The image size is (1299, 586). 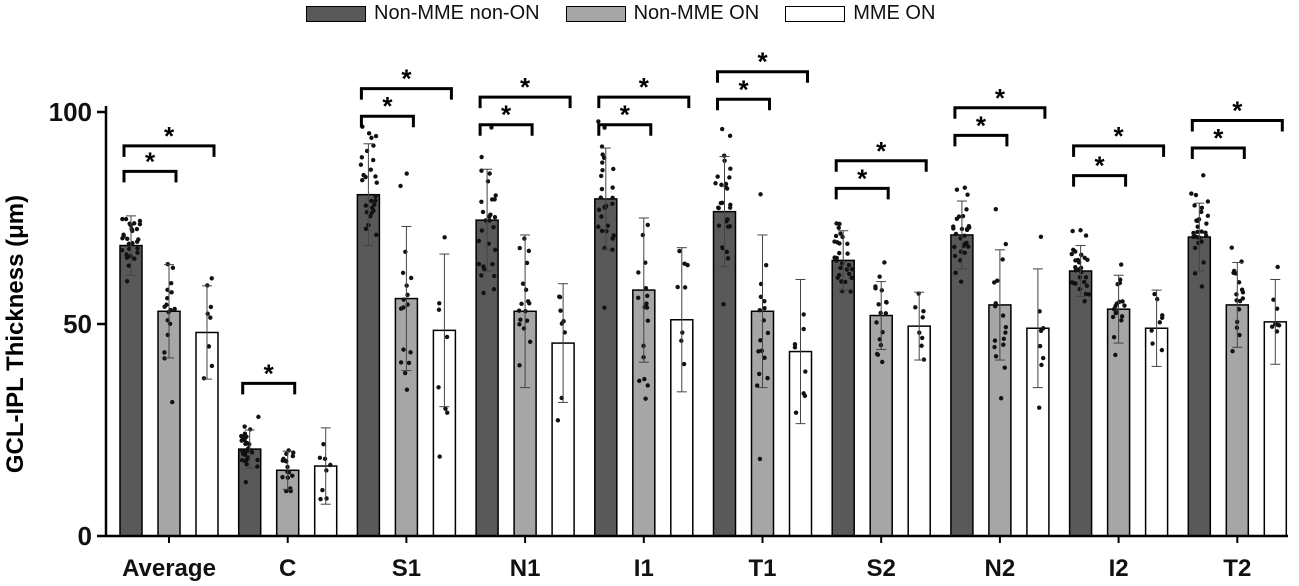 What do you see at coordinates (457, 13) in the screenshot?
I see `legend-label-non-mme-non-on: Non-MME non-ON` at bounding box center [457, 13].